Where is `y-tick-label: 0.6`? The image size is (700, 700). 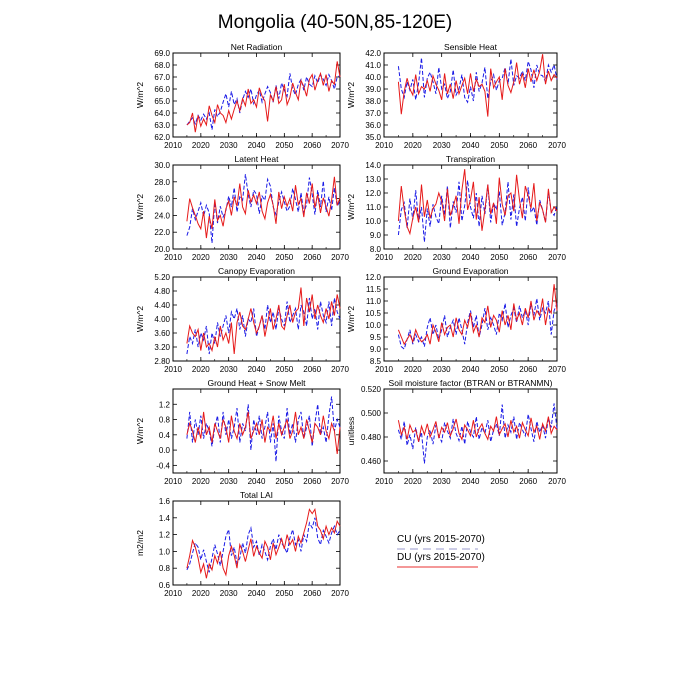 y-tick-label: 0.6 is located at coordinates (165, 585).